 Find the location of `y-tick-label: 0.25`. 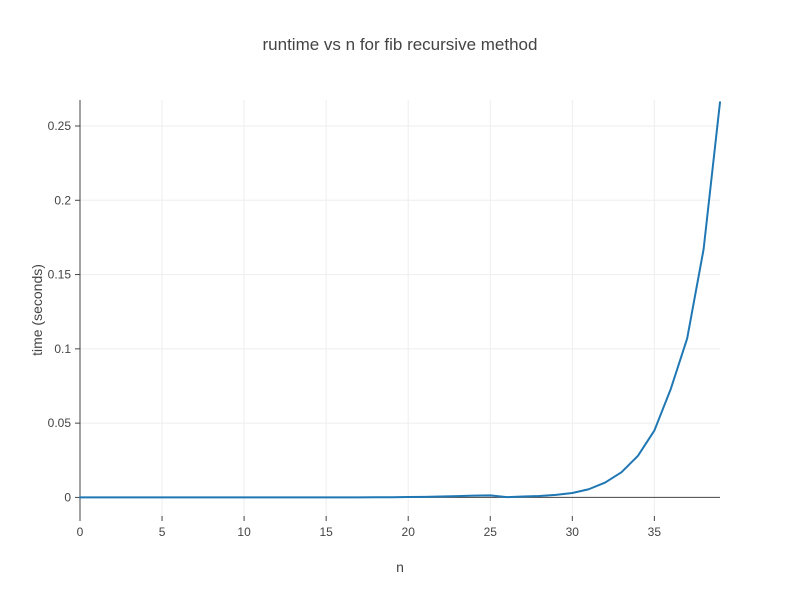

y-tick-label: 0.25 is located at coordinates (60, 126).